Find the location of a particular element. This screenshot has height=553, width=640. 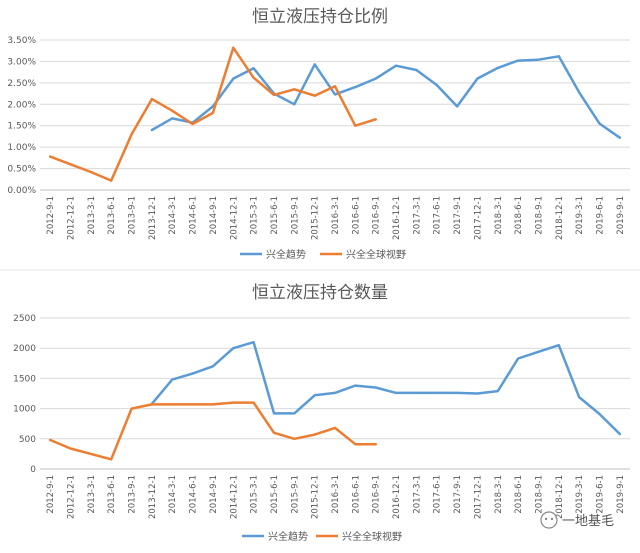

y-tick-label: 0.00% is located at coordinates (21, 191).